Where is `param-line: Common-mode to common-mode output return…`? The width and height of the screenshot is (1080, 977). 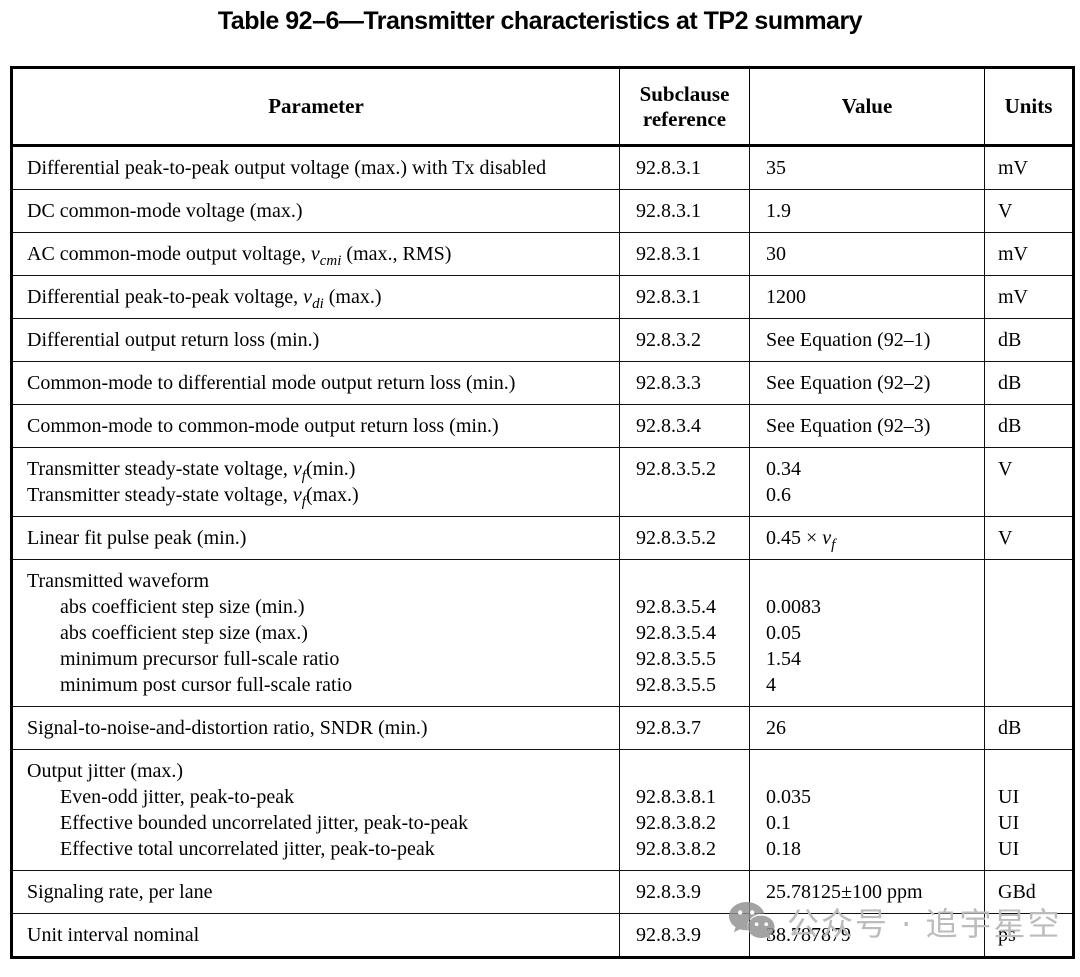 param-line: Common-mode to common-mode output return… is located at coordinates (263, 426).